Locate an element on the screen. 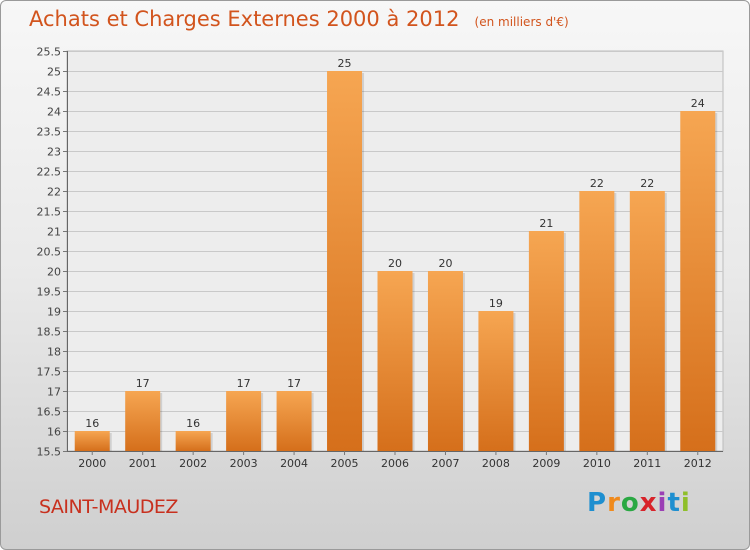  x-tick-label: 2008 is located at coordinates (496, 463).